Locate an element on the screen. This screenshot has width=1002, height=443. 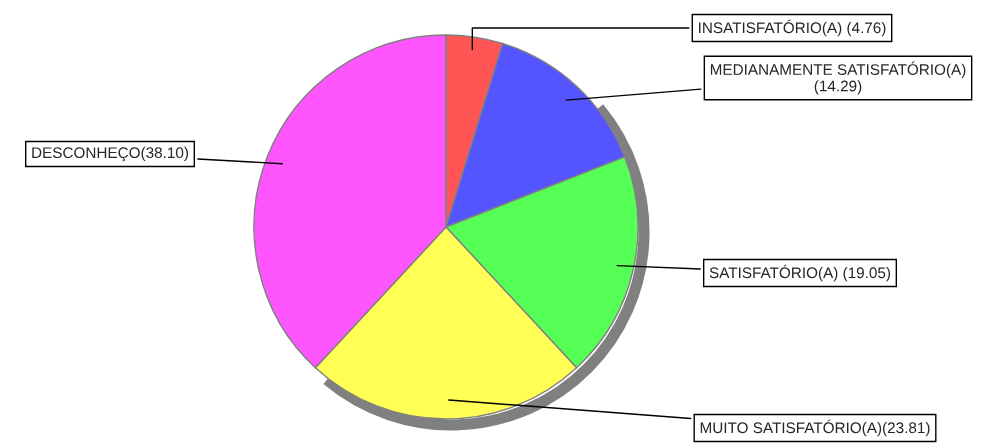
slice-label: INSATISFATÓRIO(A) (4.76) is located at coordinates (792, 28).